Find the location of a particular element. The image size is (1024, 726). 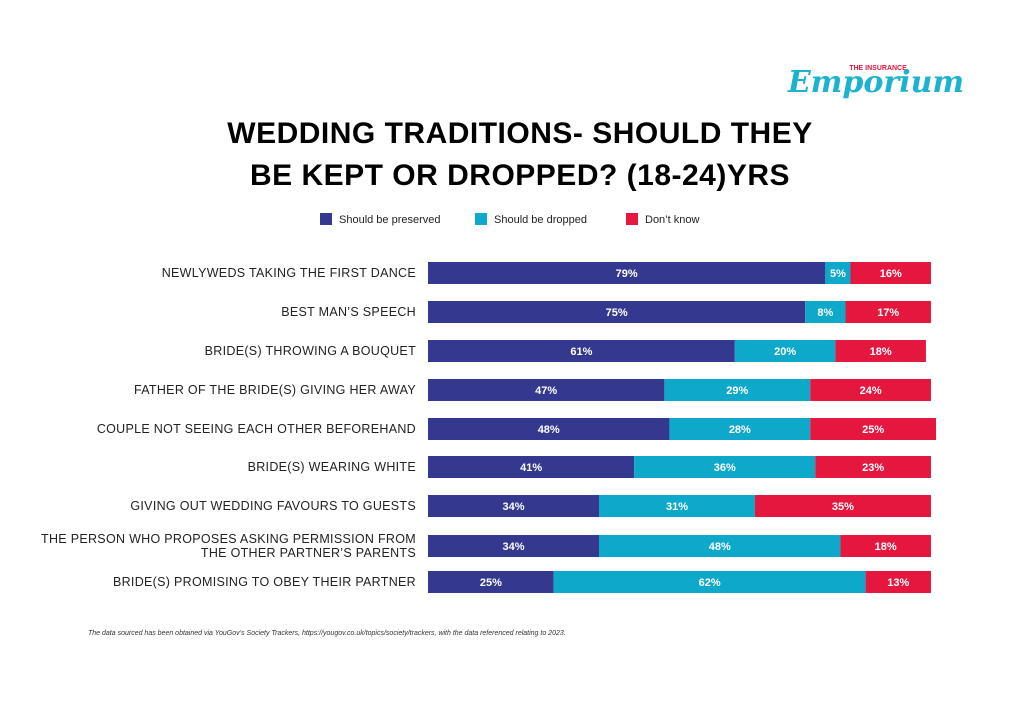

legend-label: Should be dropped is located at coordinates (540, 220).